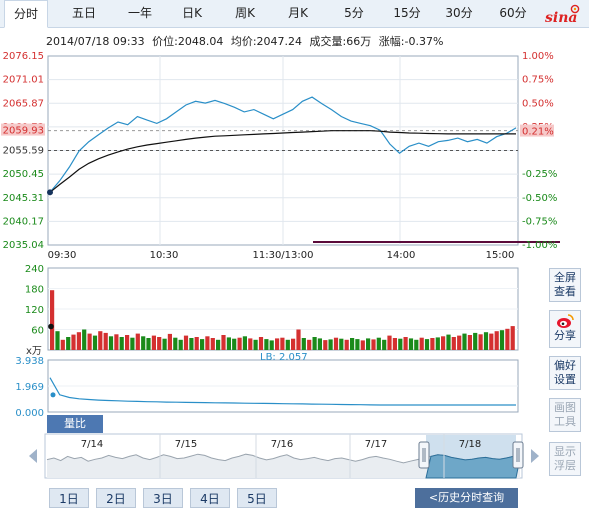 The height and width of the screenshot is (511, 589). Describe the element at coordinates (424, 41) in the screenshot. I see `change-value: -0.37%` at that location.